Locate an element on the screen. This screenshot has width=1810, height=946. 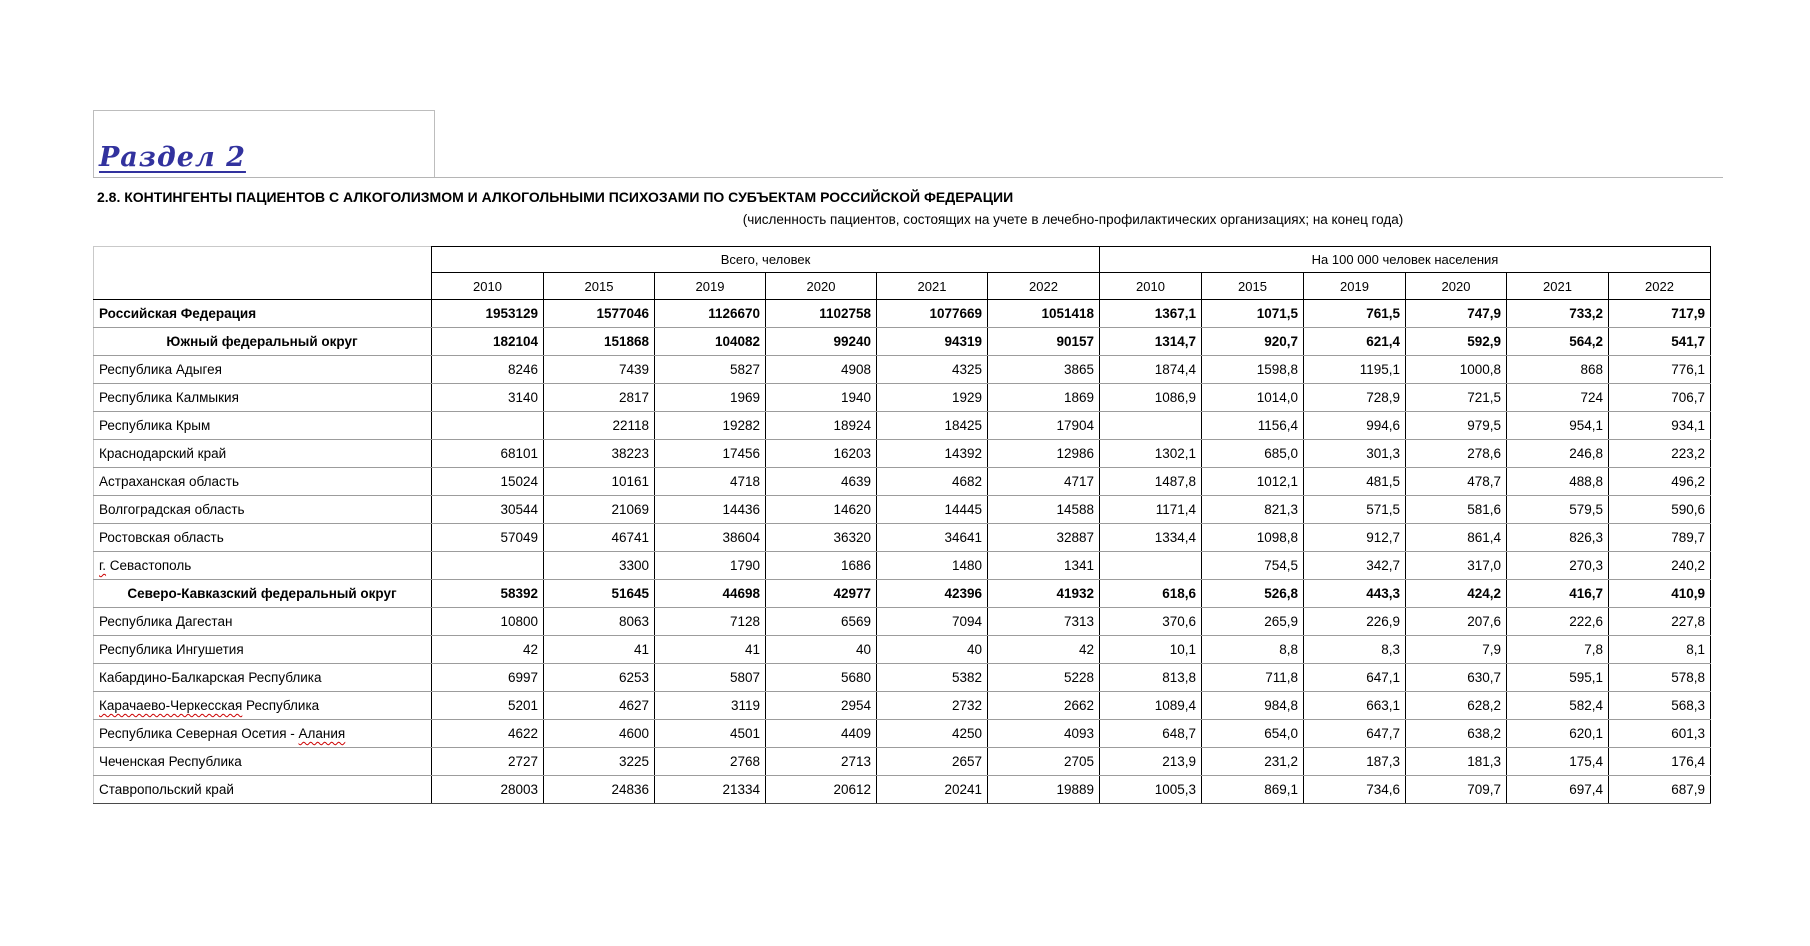
value-cell-rate-2019: 663,1 is located at coordinates (1354, 705).